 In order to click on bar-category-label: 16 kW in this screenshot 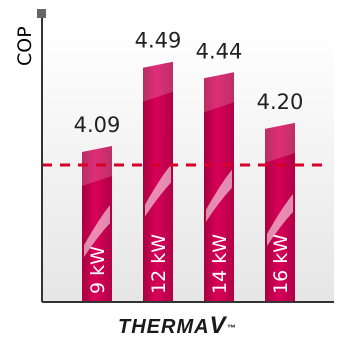, I will do `click(281, 264)`.